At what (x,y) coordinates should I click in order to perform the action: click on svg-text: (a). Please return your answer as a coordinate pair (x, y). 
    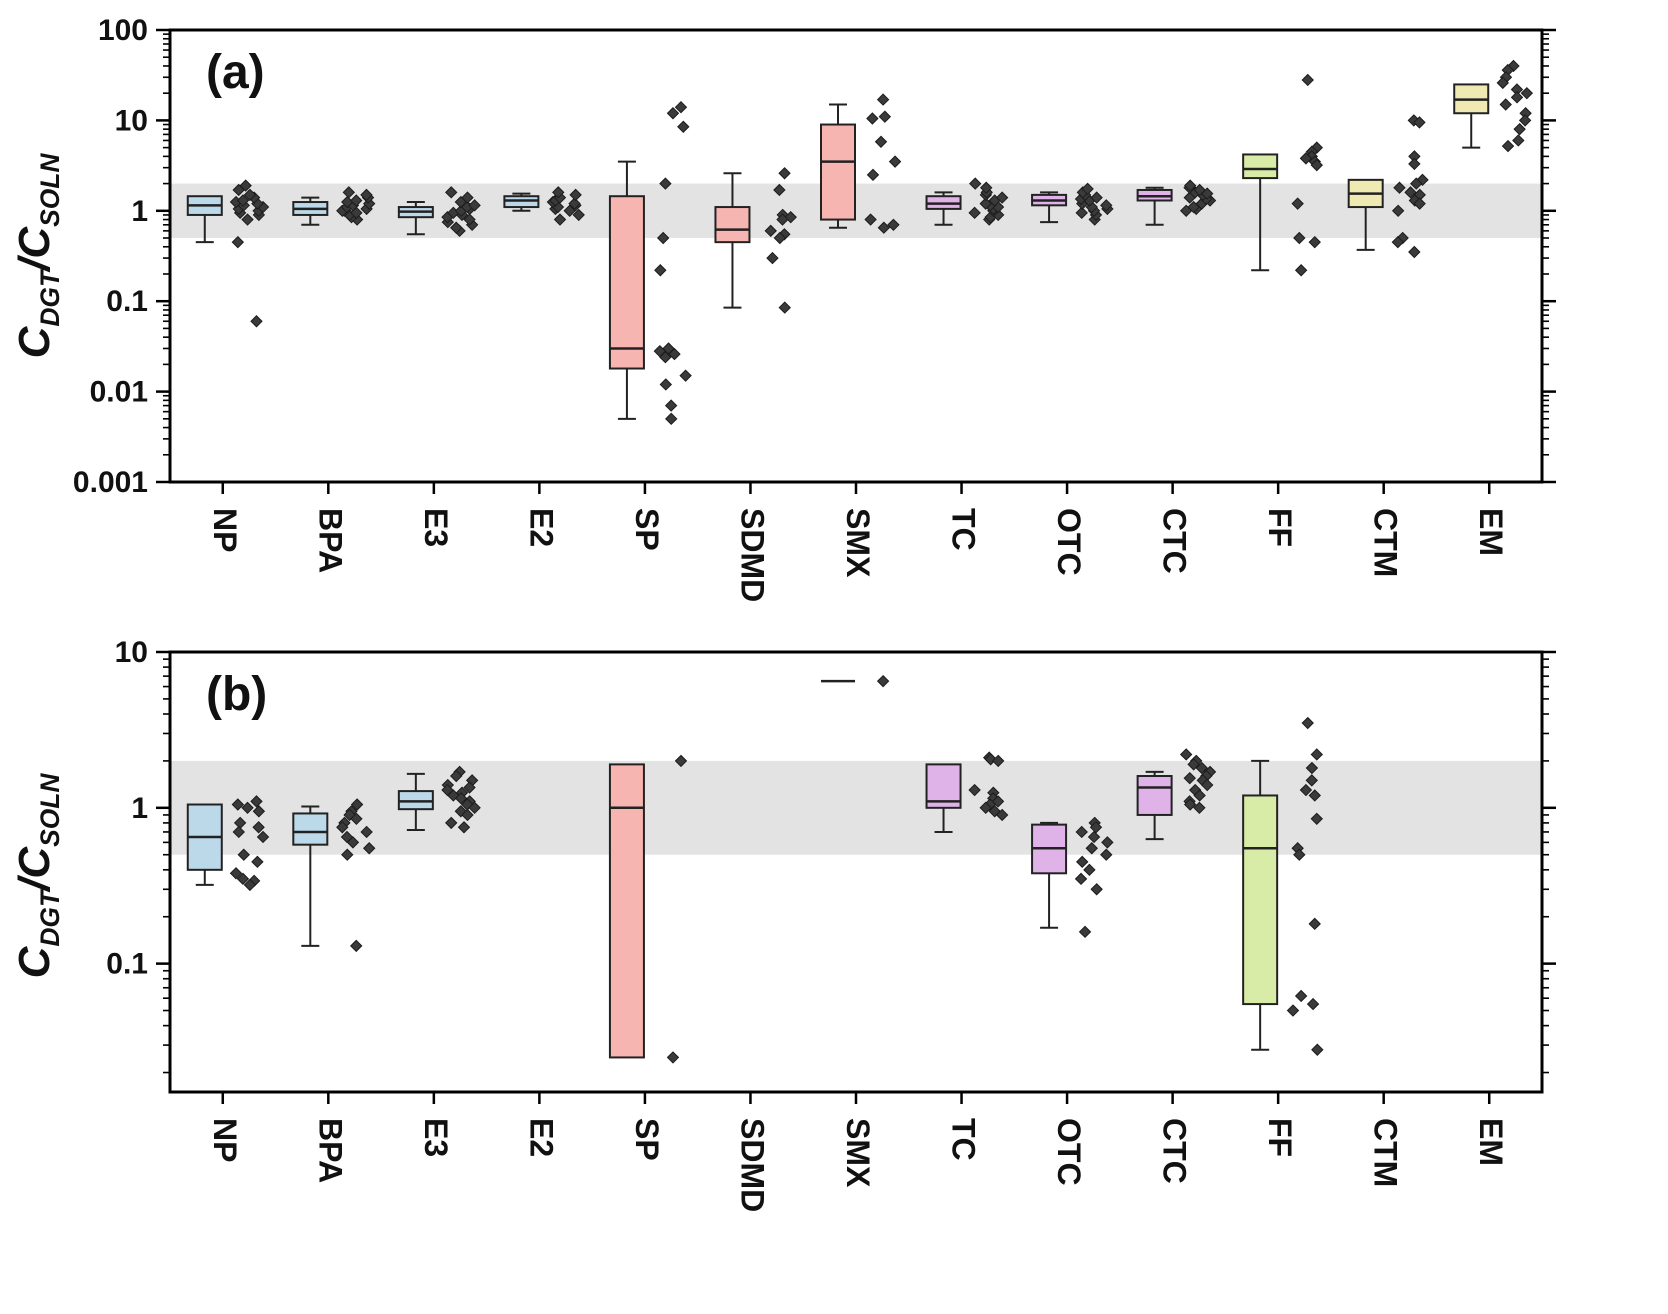
    Looking at the image, I should click on (235, 72).